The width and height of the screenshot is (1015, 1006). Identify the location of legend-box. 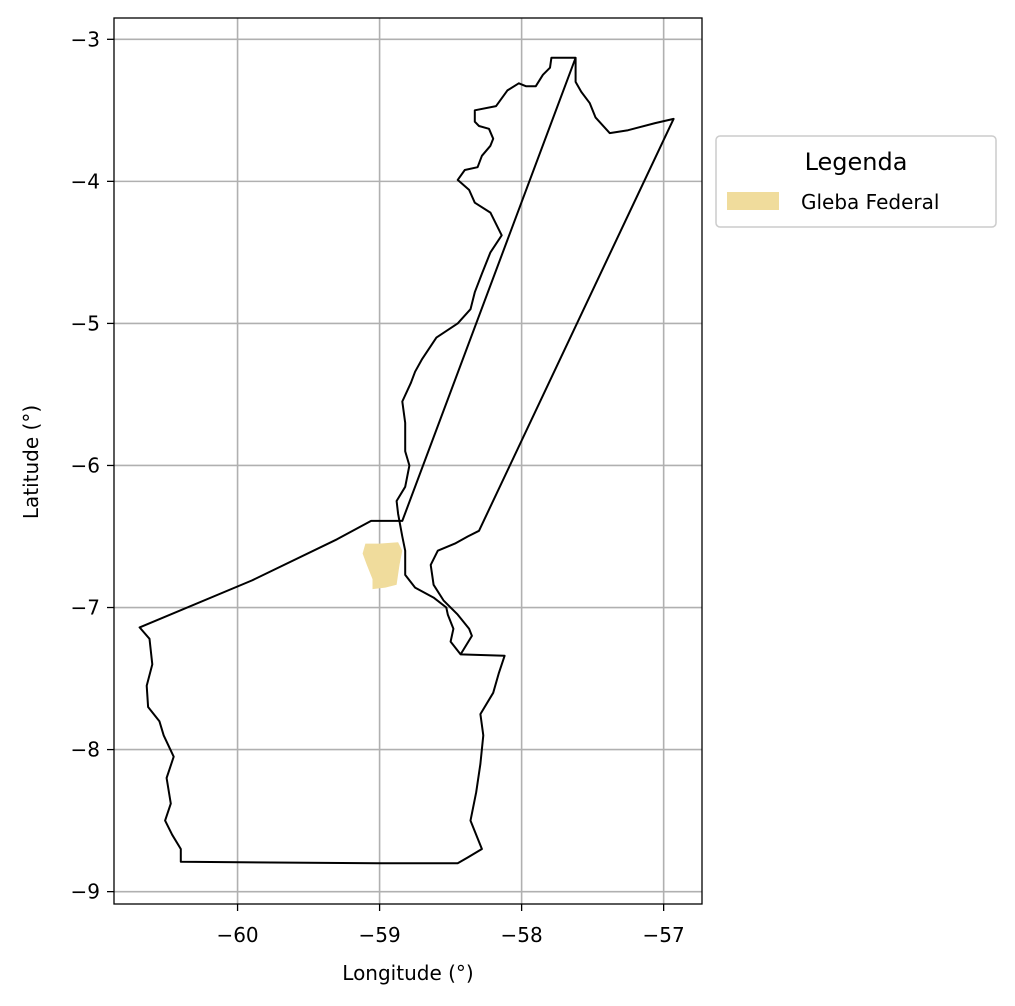
(856, 181).